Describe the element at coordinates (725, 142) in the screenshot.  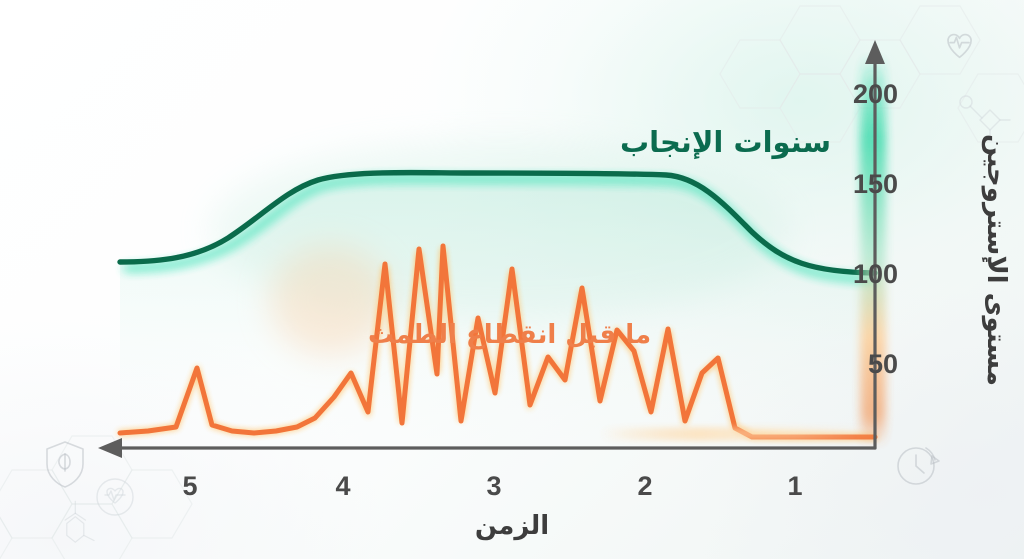
I see `green-series-label: سنوات الإنجاب` at that location.